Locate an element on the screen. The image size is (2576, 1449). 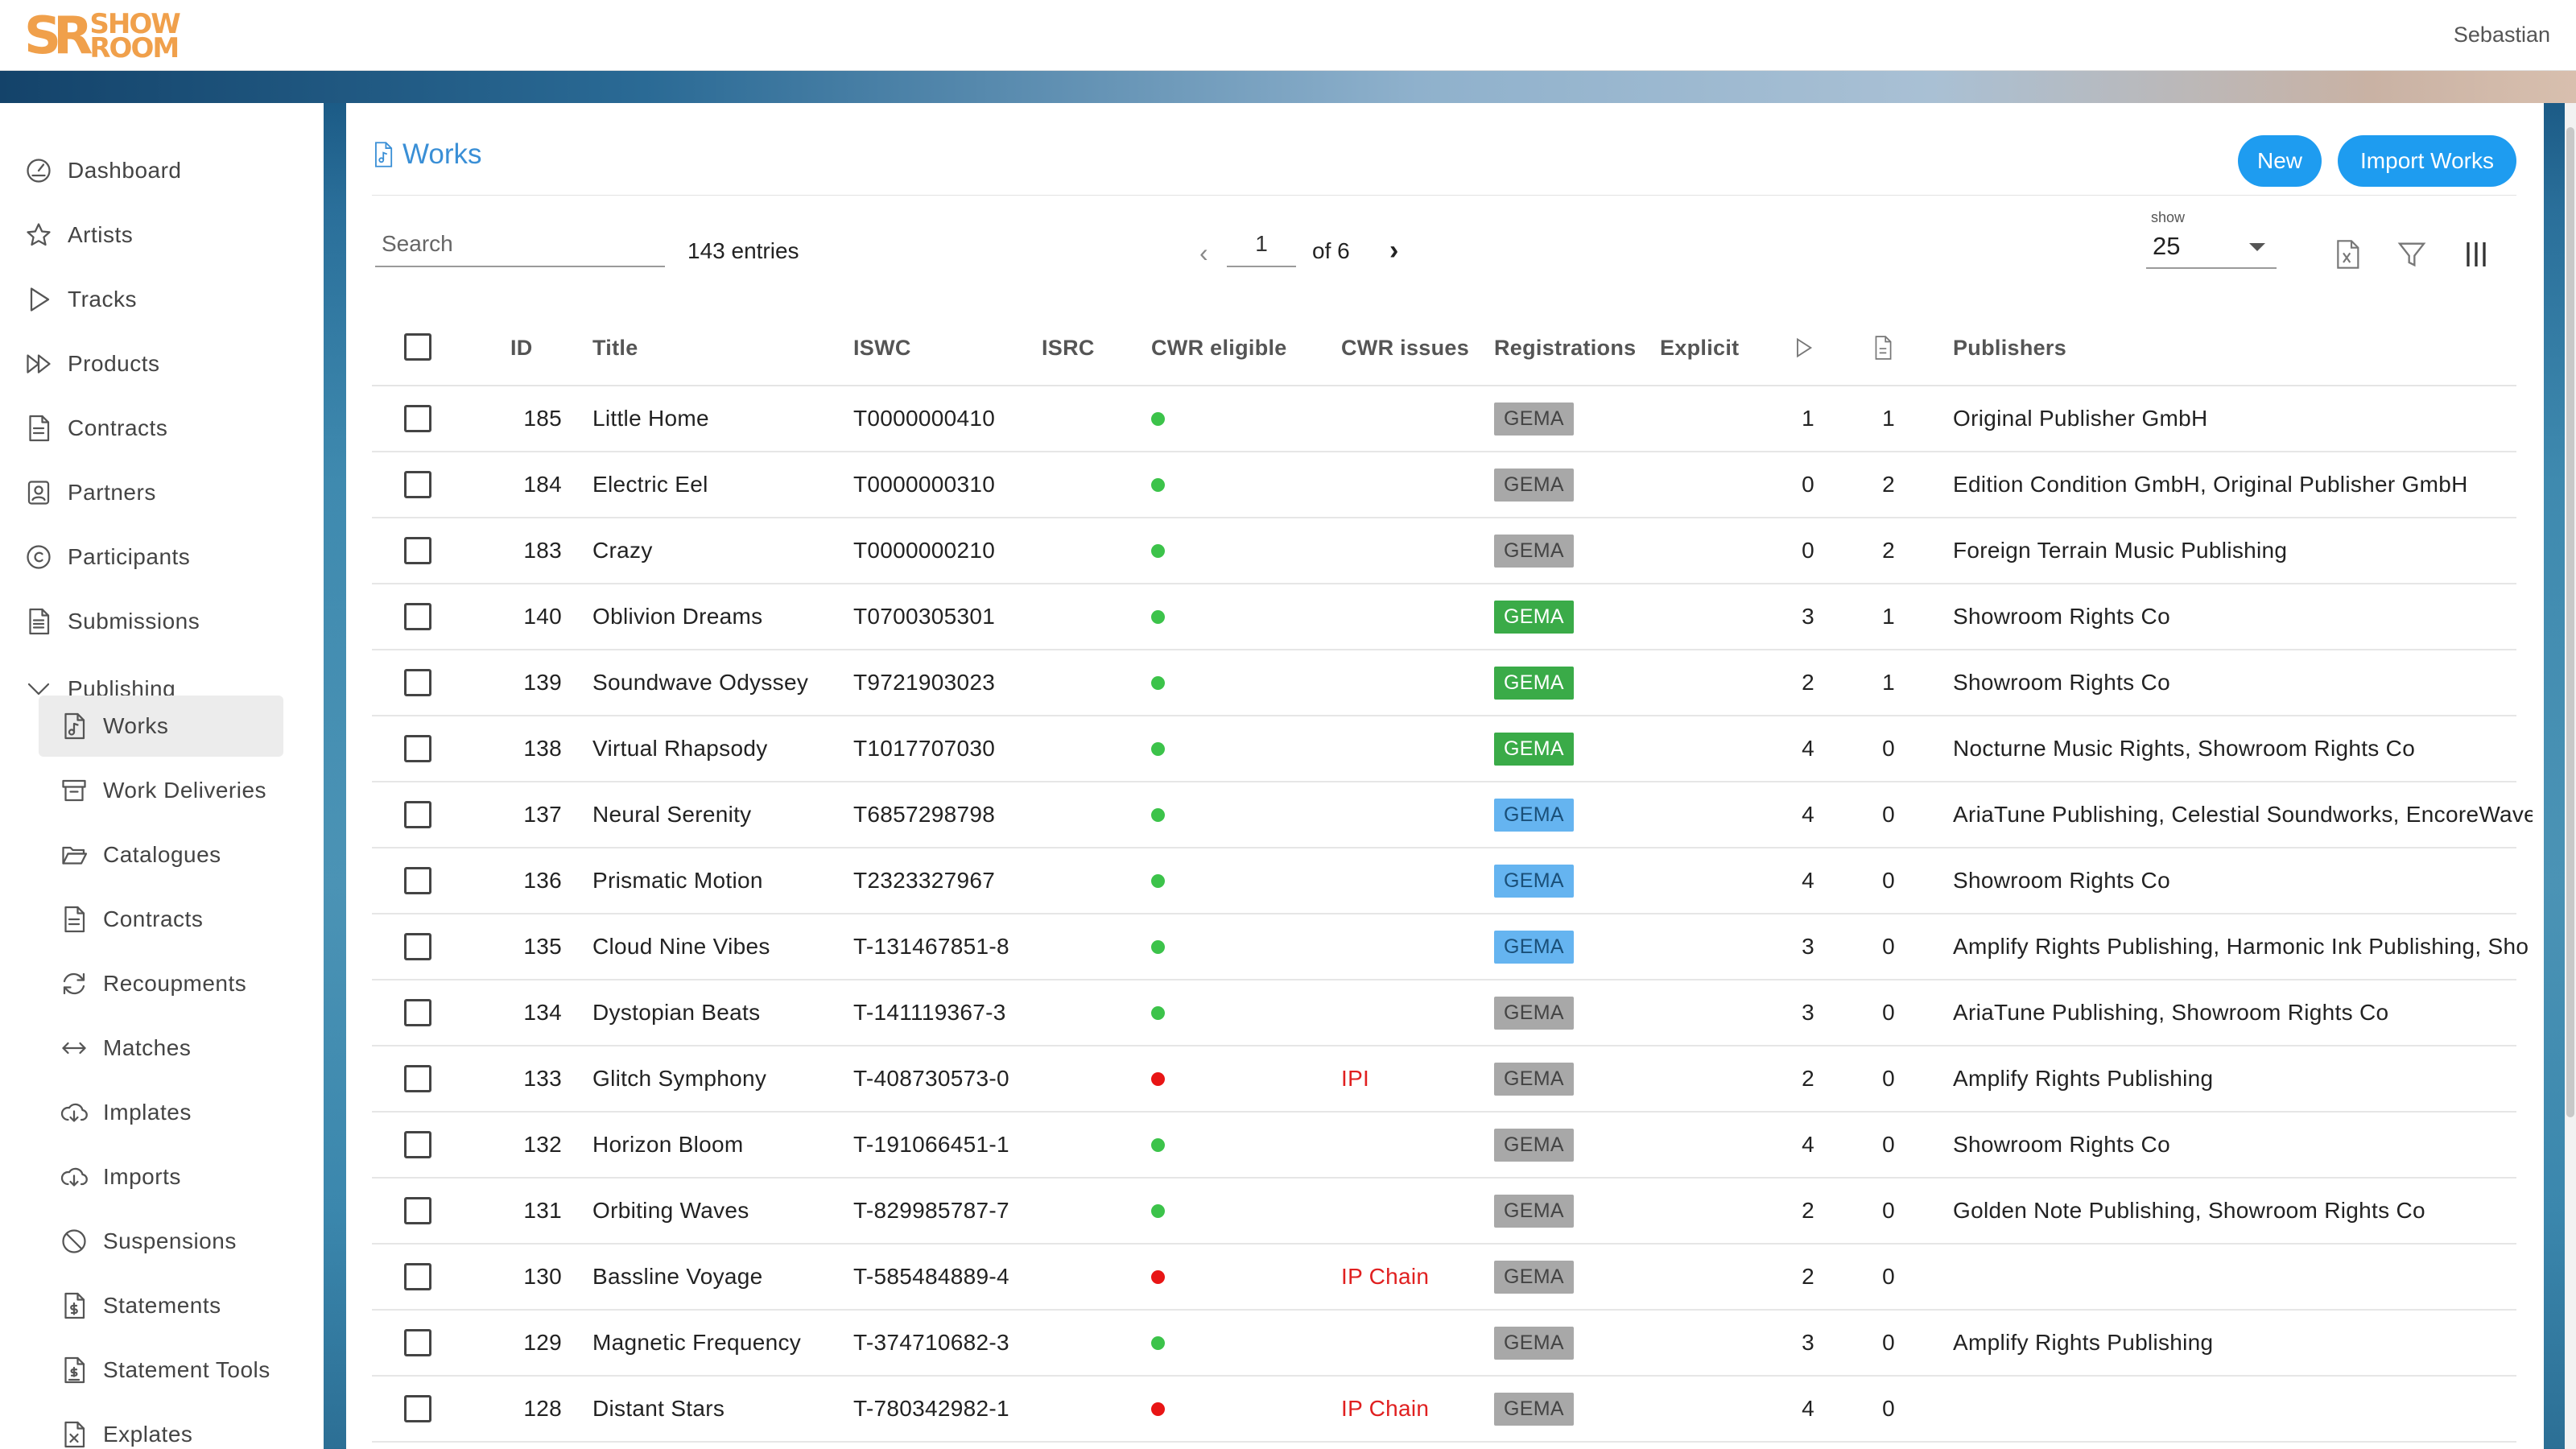
cell-title: Horizon Bloom is located at coordinates (668, 1144).